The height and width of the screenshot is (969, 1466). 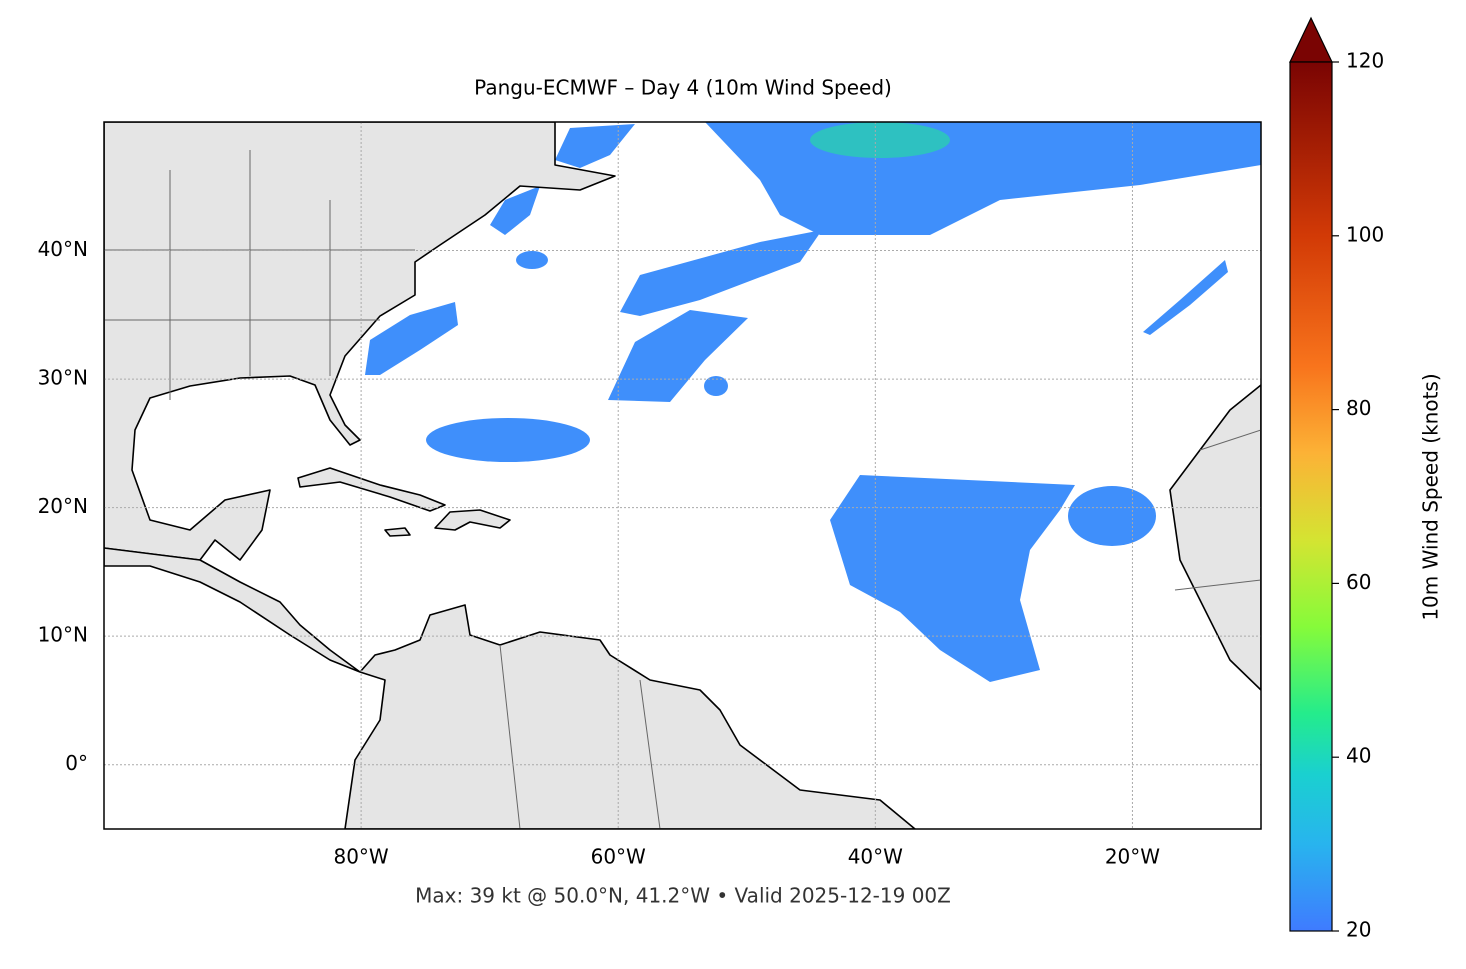 I want to click on jamaica, so click(x=397, y=532).